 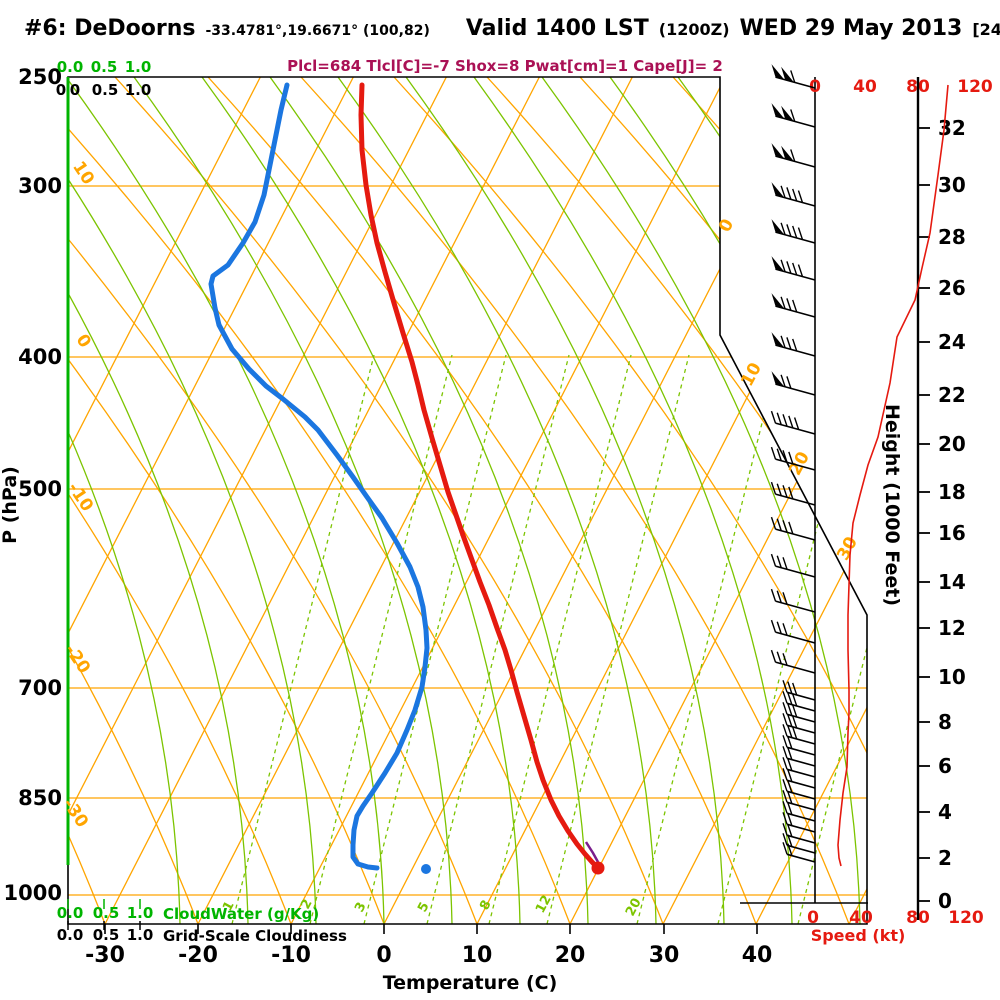 I want to click on height-tick-label: 24, so click(x=952, y=342).